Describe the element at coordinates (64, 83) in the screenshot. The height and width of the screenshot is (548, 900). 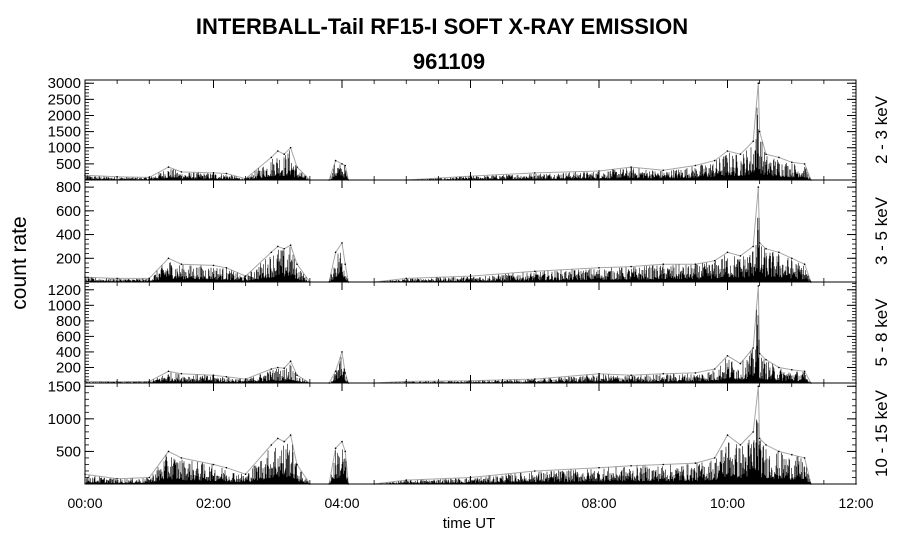
I see `y-tick-label: 3000` at that location.